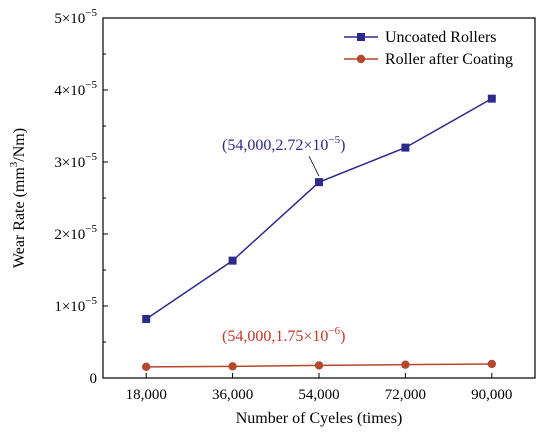 The width and height of the screenshot is (550, 434). Describe the element at coordinates (75, 233) in the screenshot. I see `y-tick-label: 2×10⁻⁵` at that location.